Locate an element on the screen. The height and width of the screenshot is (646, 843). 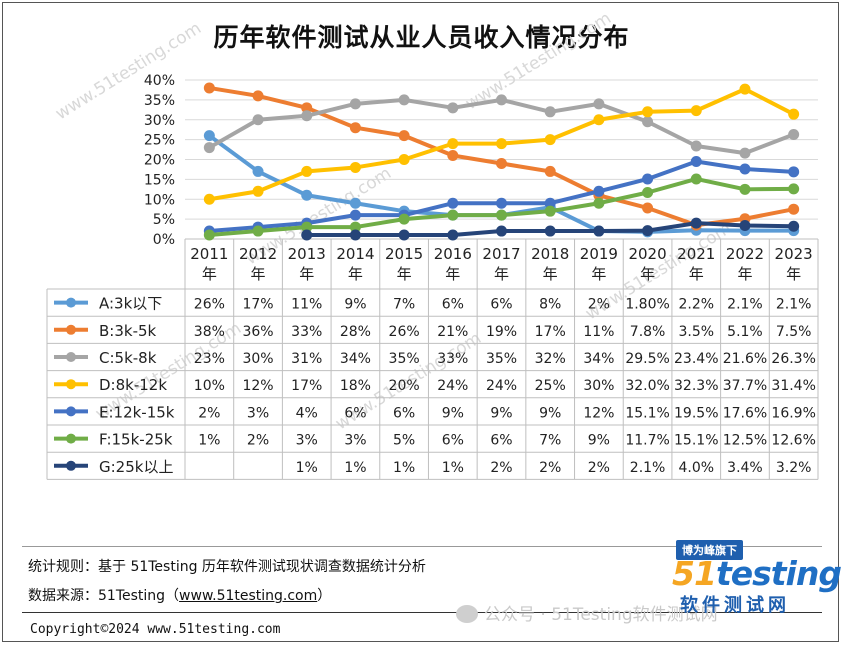
data-label: 23.4% is located at coordinates (696, 359).